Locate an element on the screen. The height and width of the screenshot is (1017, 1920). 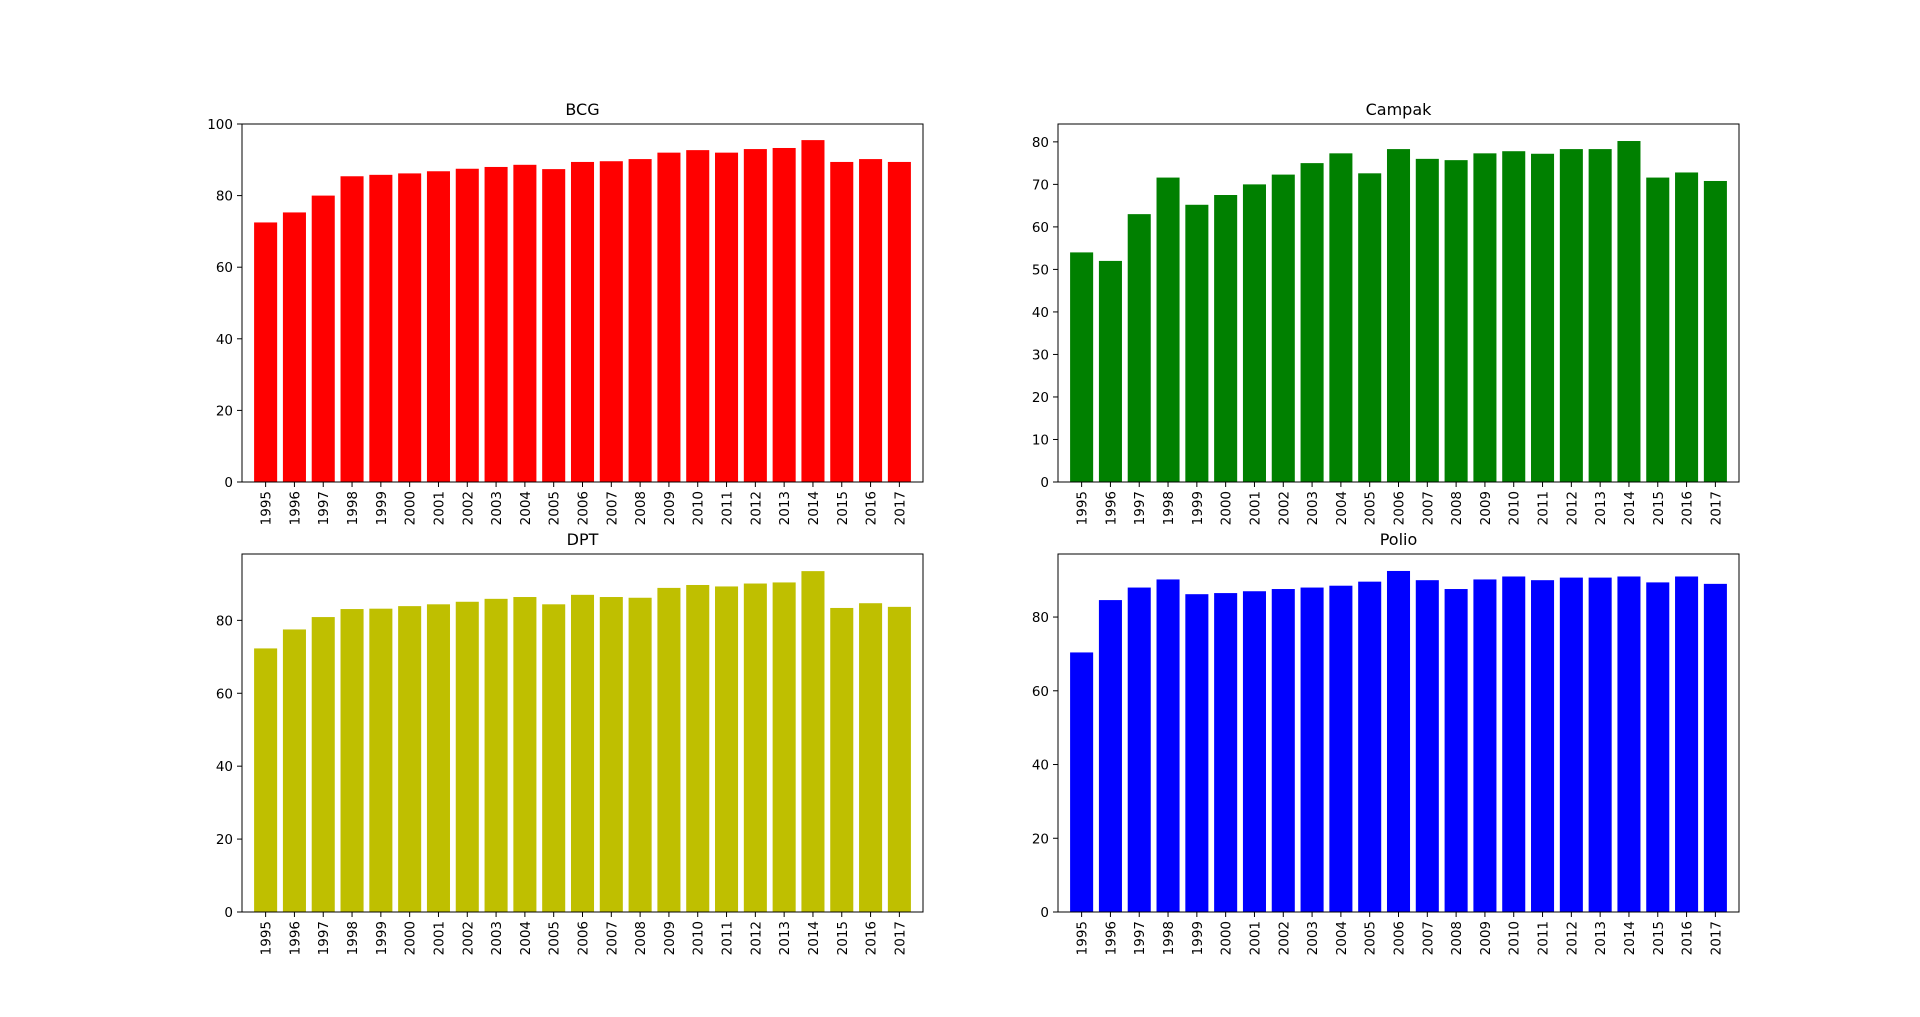
polio-bar-1996 is located at coordinates (1110, 756).